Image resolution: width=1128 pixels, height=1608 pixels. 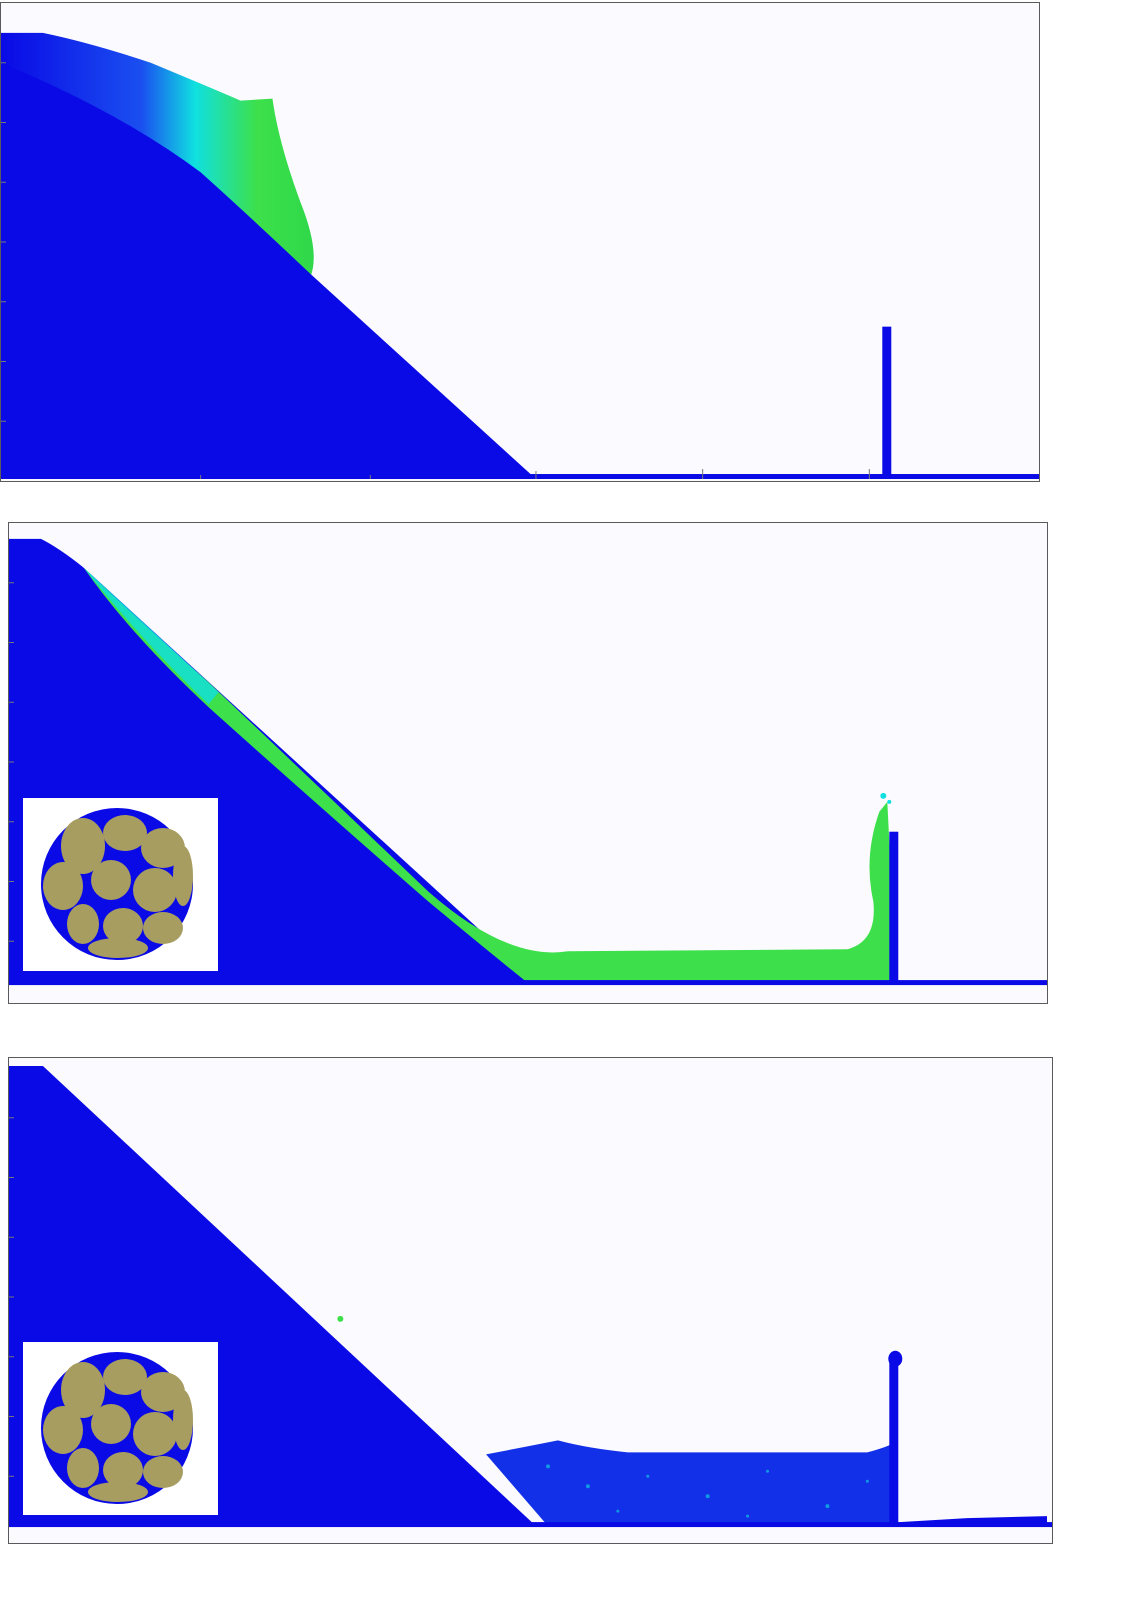 I want to click on bottom-axis-ticks, so click(x=535, y=474).